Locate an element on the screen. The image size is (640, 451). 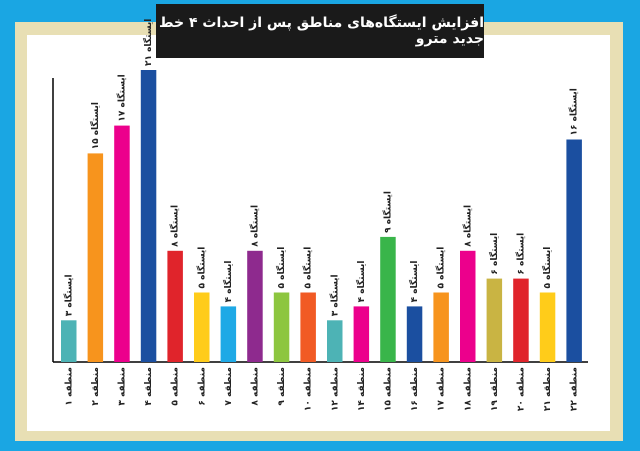
category-label-11: منطقه ۱۲ is located at coordinates (335, 389).